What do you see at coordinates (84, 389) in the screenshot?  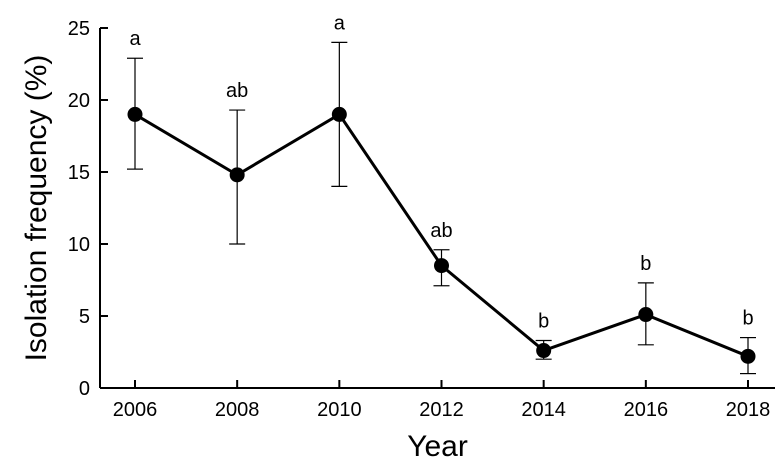 I see `y-tick-label: 0` at bounding box center [84, 389].